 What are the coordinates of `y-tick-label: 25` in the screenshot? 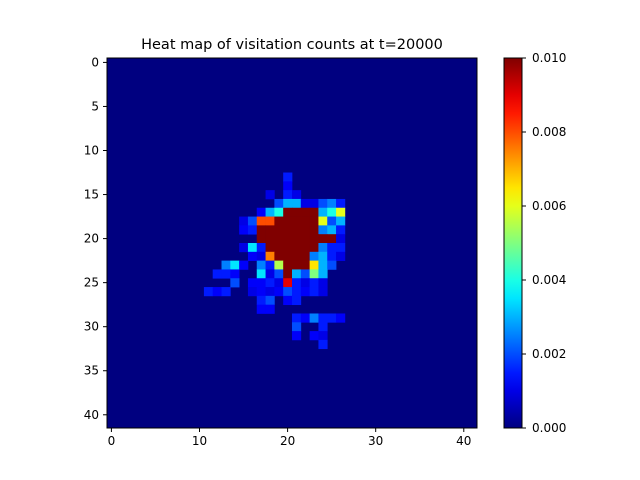 It's located at (91, 283).